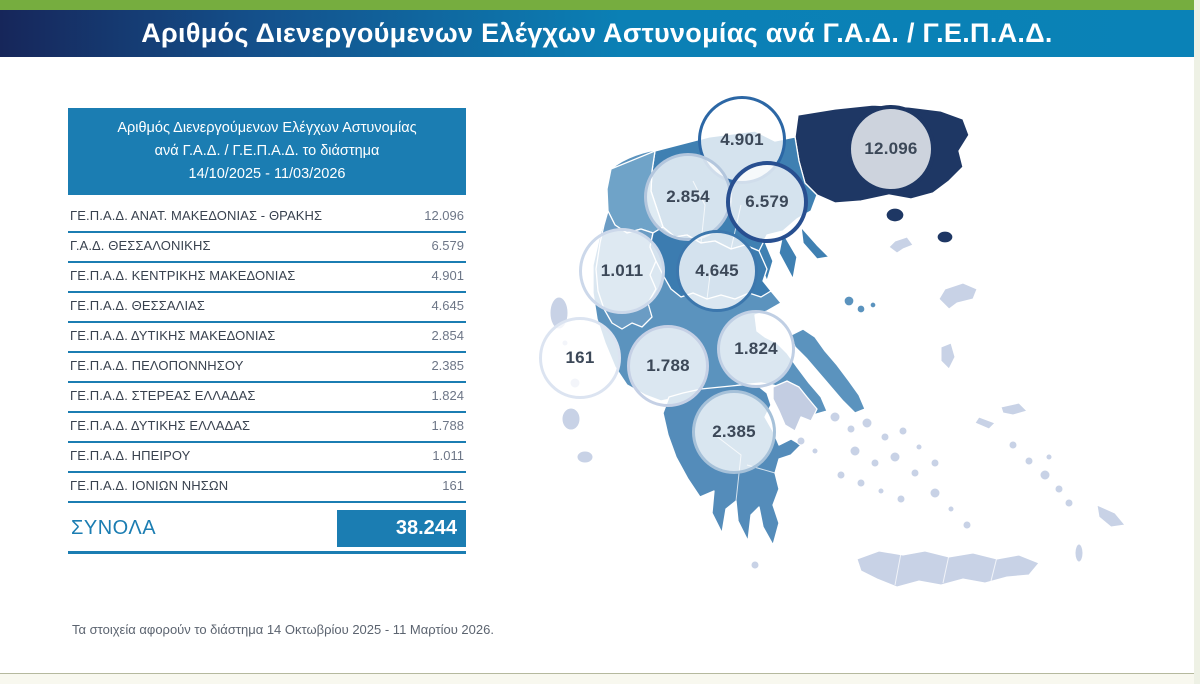 This screenshot has width=1200, height=684. Describe the element at coordinates (267, 428) in the screenshot. I see `table-row: ΓΕ.Π.Α.Δ. ΔΥΤΙΚΗΣ ΕΛΛΑΔΑΣ 1.788` at that location.